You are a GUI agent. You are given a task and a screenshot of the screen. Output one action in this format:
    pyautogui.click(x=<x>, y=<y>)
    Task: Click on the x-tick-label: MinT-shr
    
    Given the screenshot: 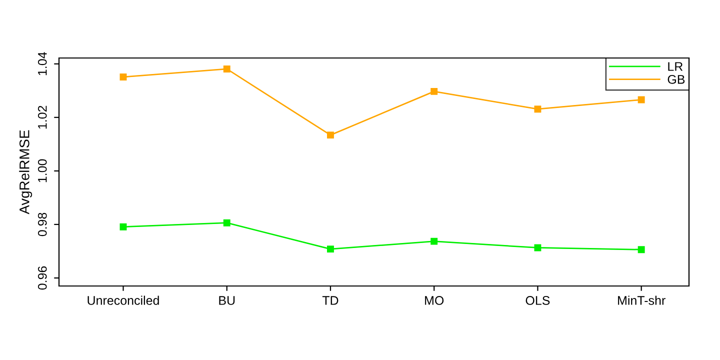 What is the action you would take?
    pyautogui.click(x=642, y=300)
    